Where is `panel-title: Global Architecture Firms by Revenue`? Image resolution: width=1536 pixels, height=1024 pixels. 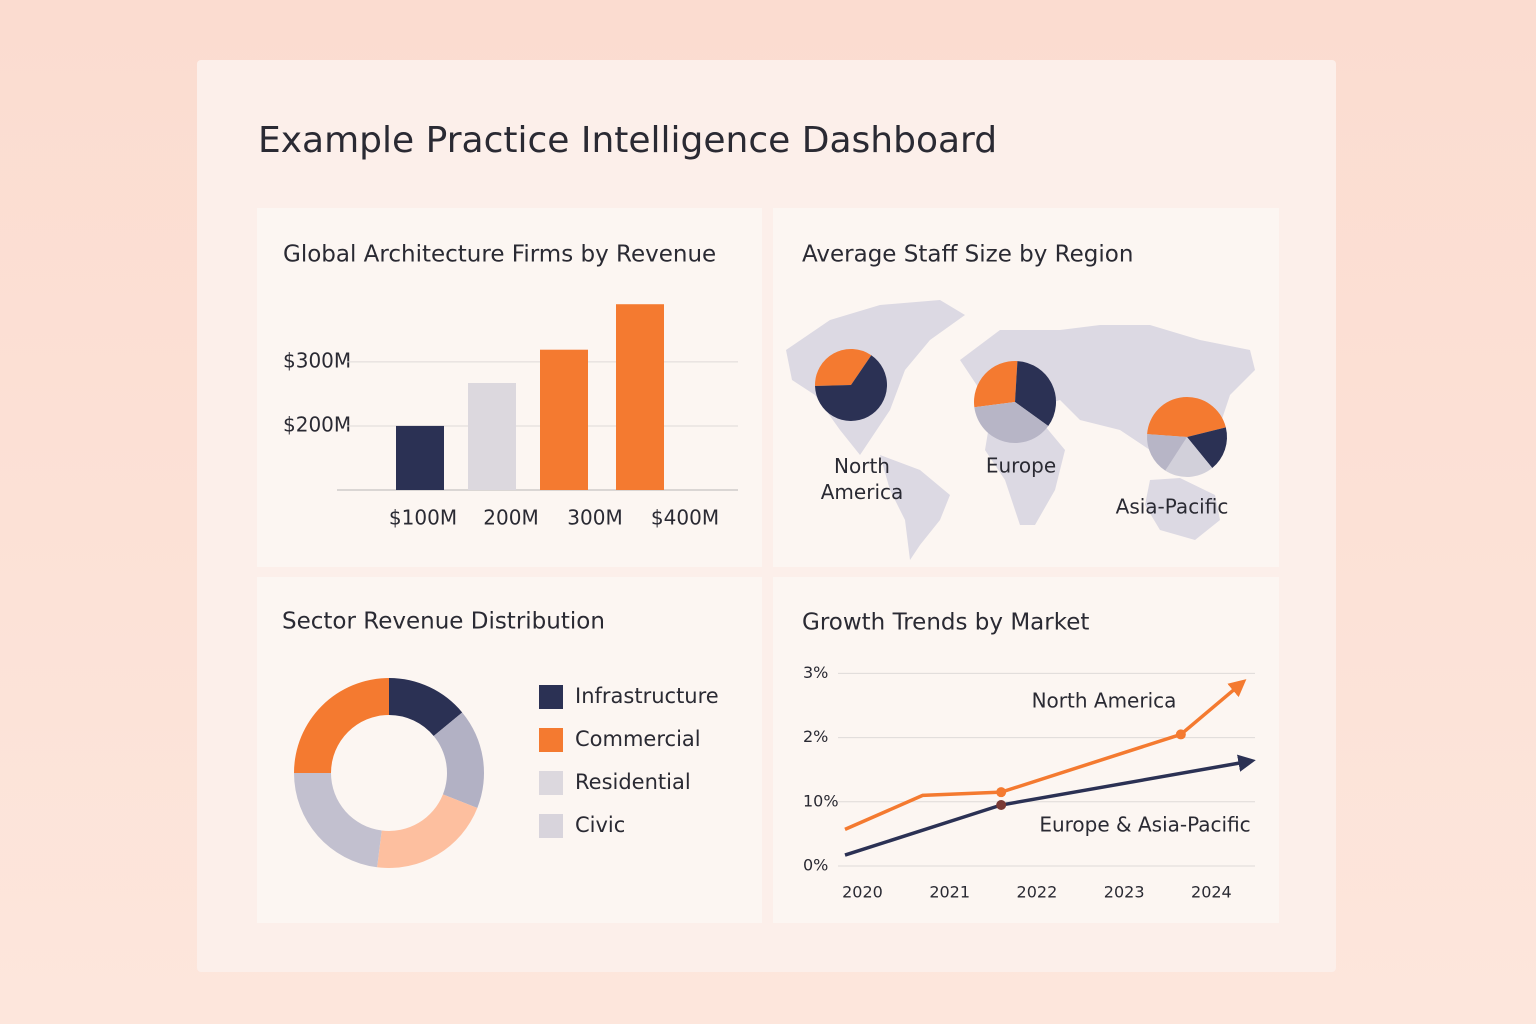 panel-title: Global Architecture Firms by Revenue is located at coordinates (499, 255).